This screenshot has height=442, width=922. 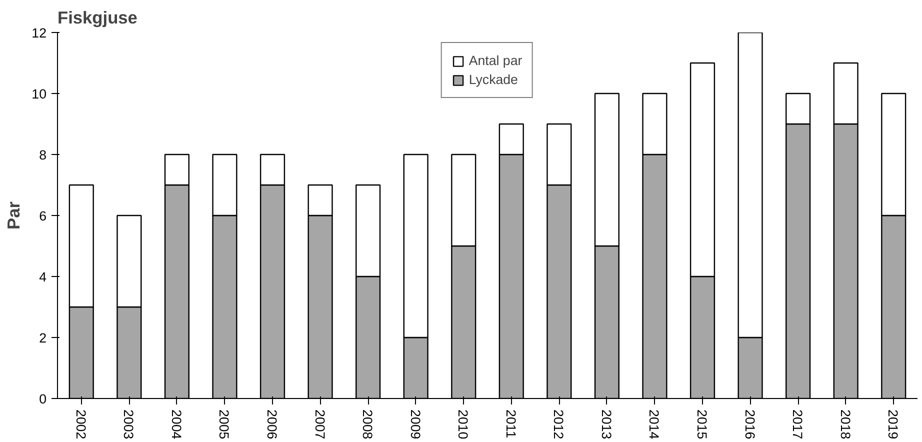 I want to click on x-tick-label: 2019, so click(x=893, y=425).